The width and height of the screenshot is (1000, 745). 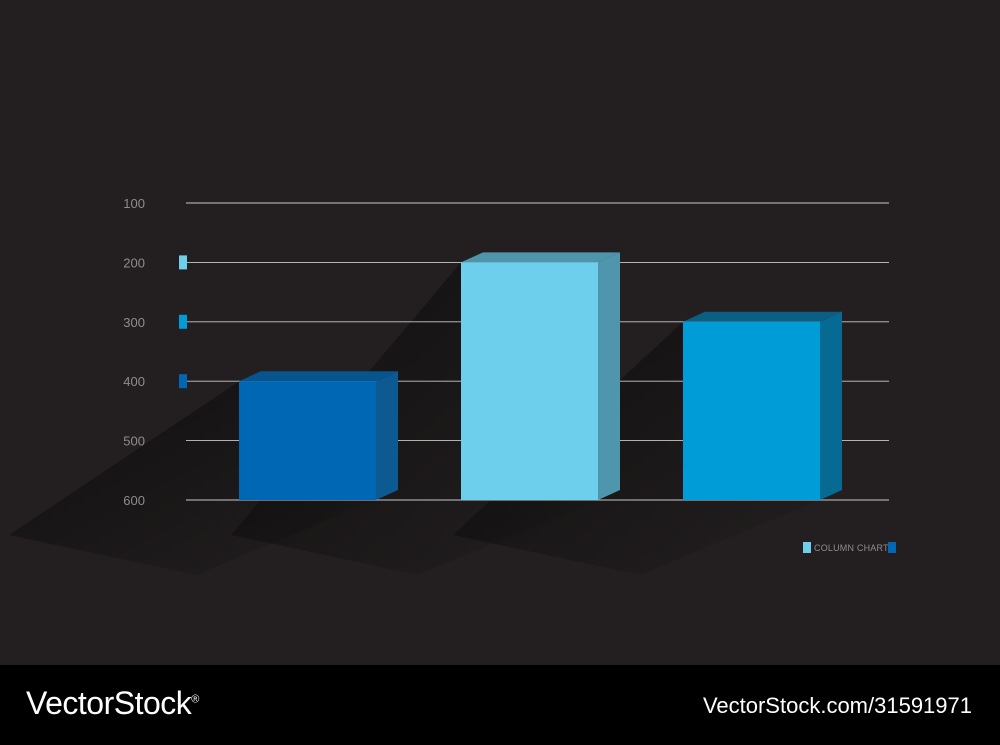 I want to click on legend: COLUMN CHART, so click(x=849, y=547).